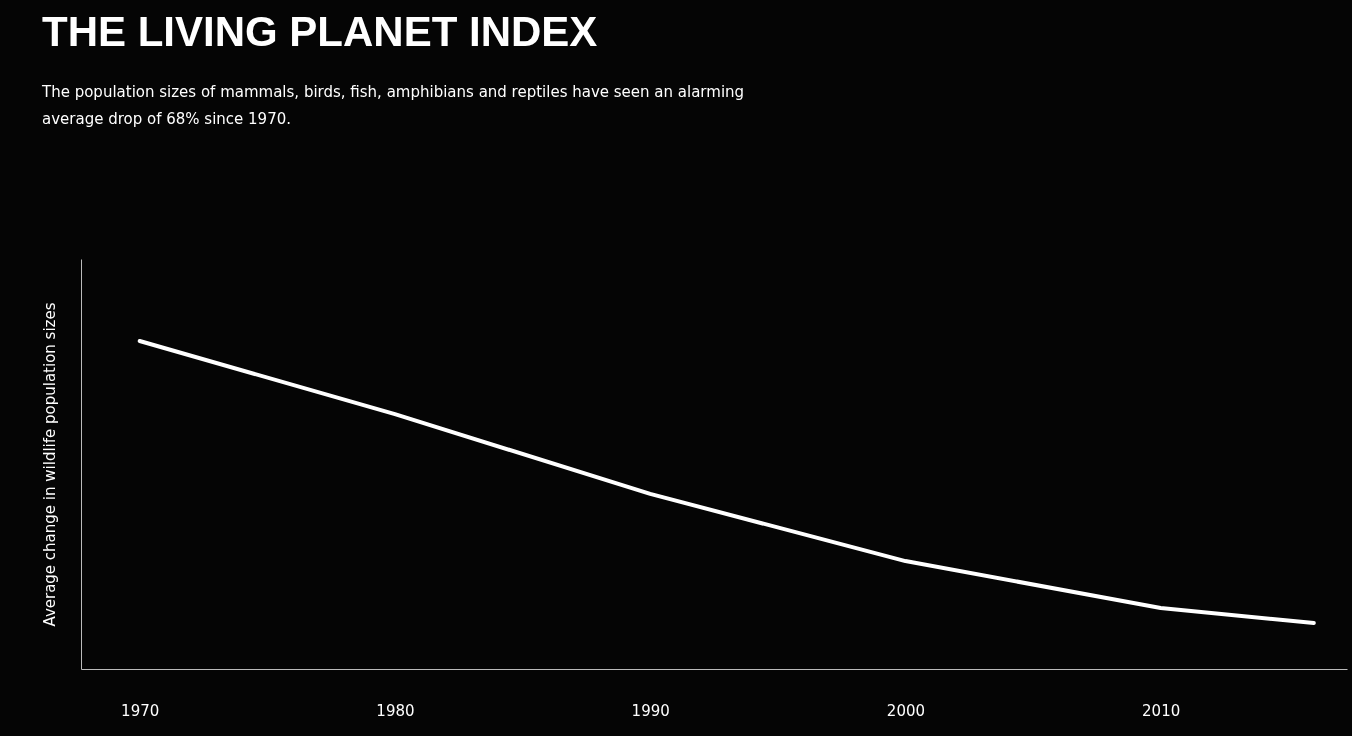  Describe the element at coordinates (650, 710) in the screenshot. I see `x-tick-label: 1990` at that location.